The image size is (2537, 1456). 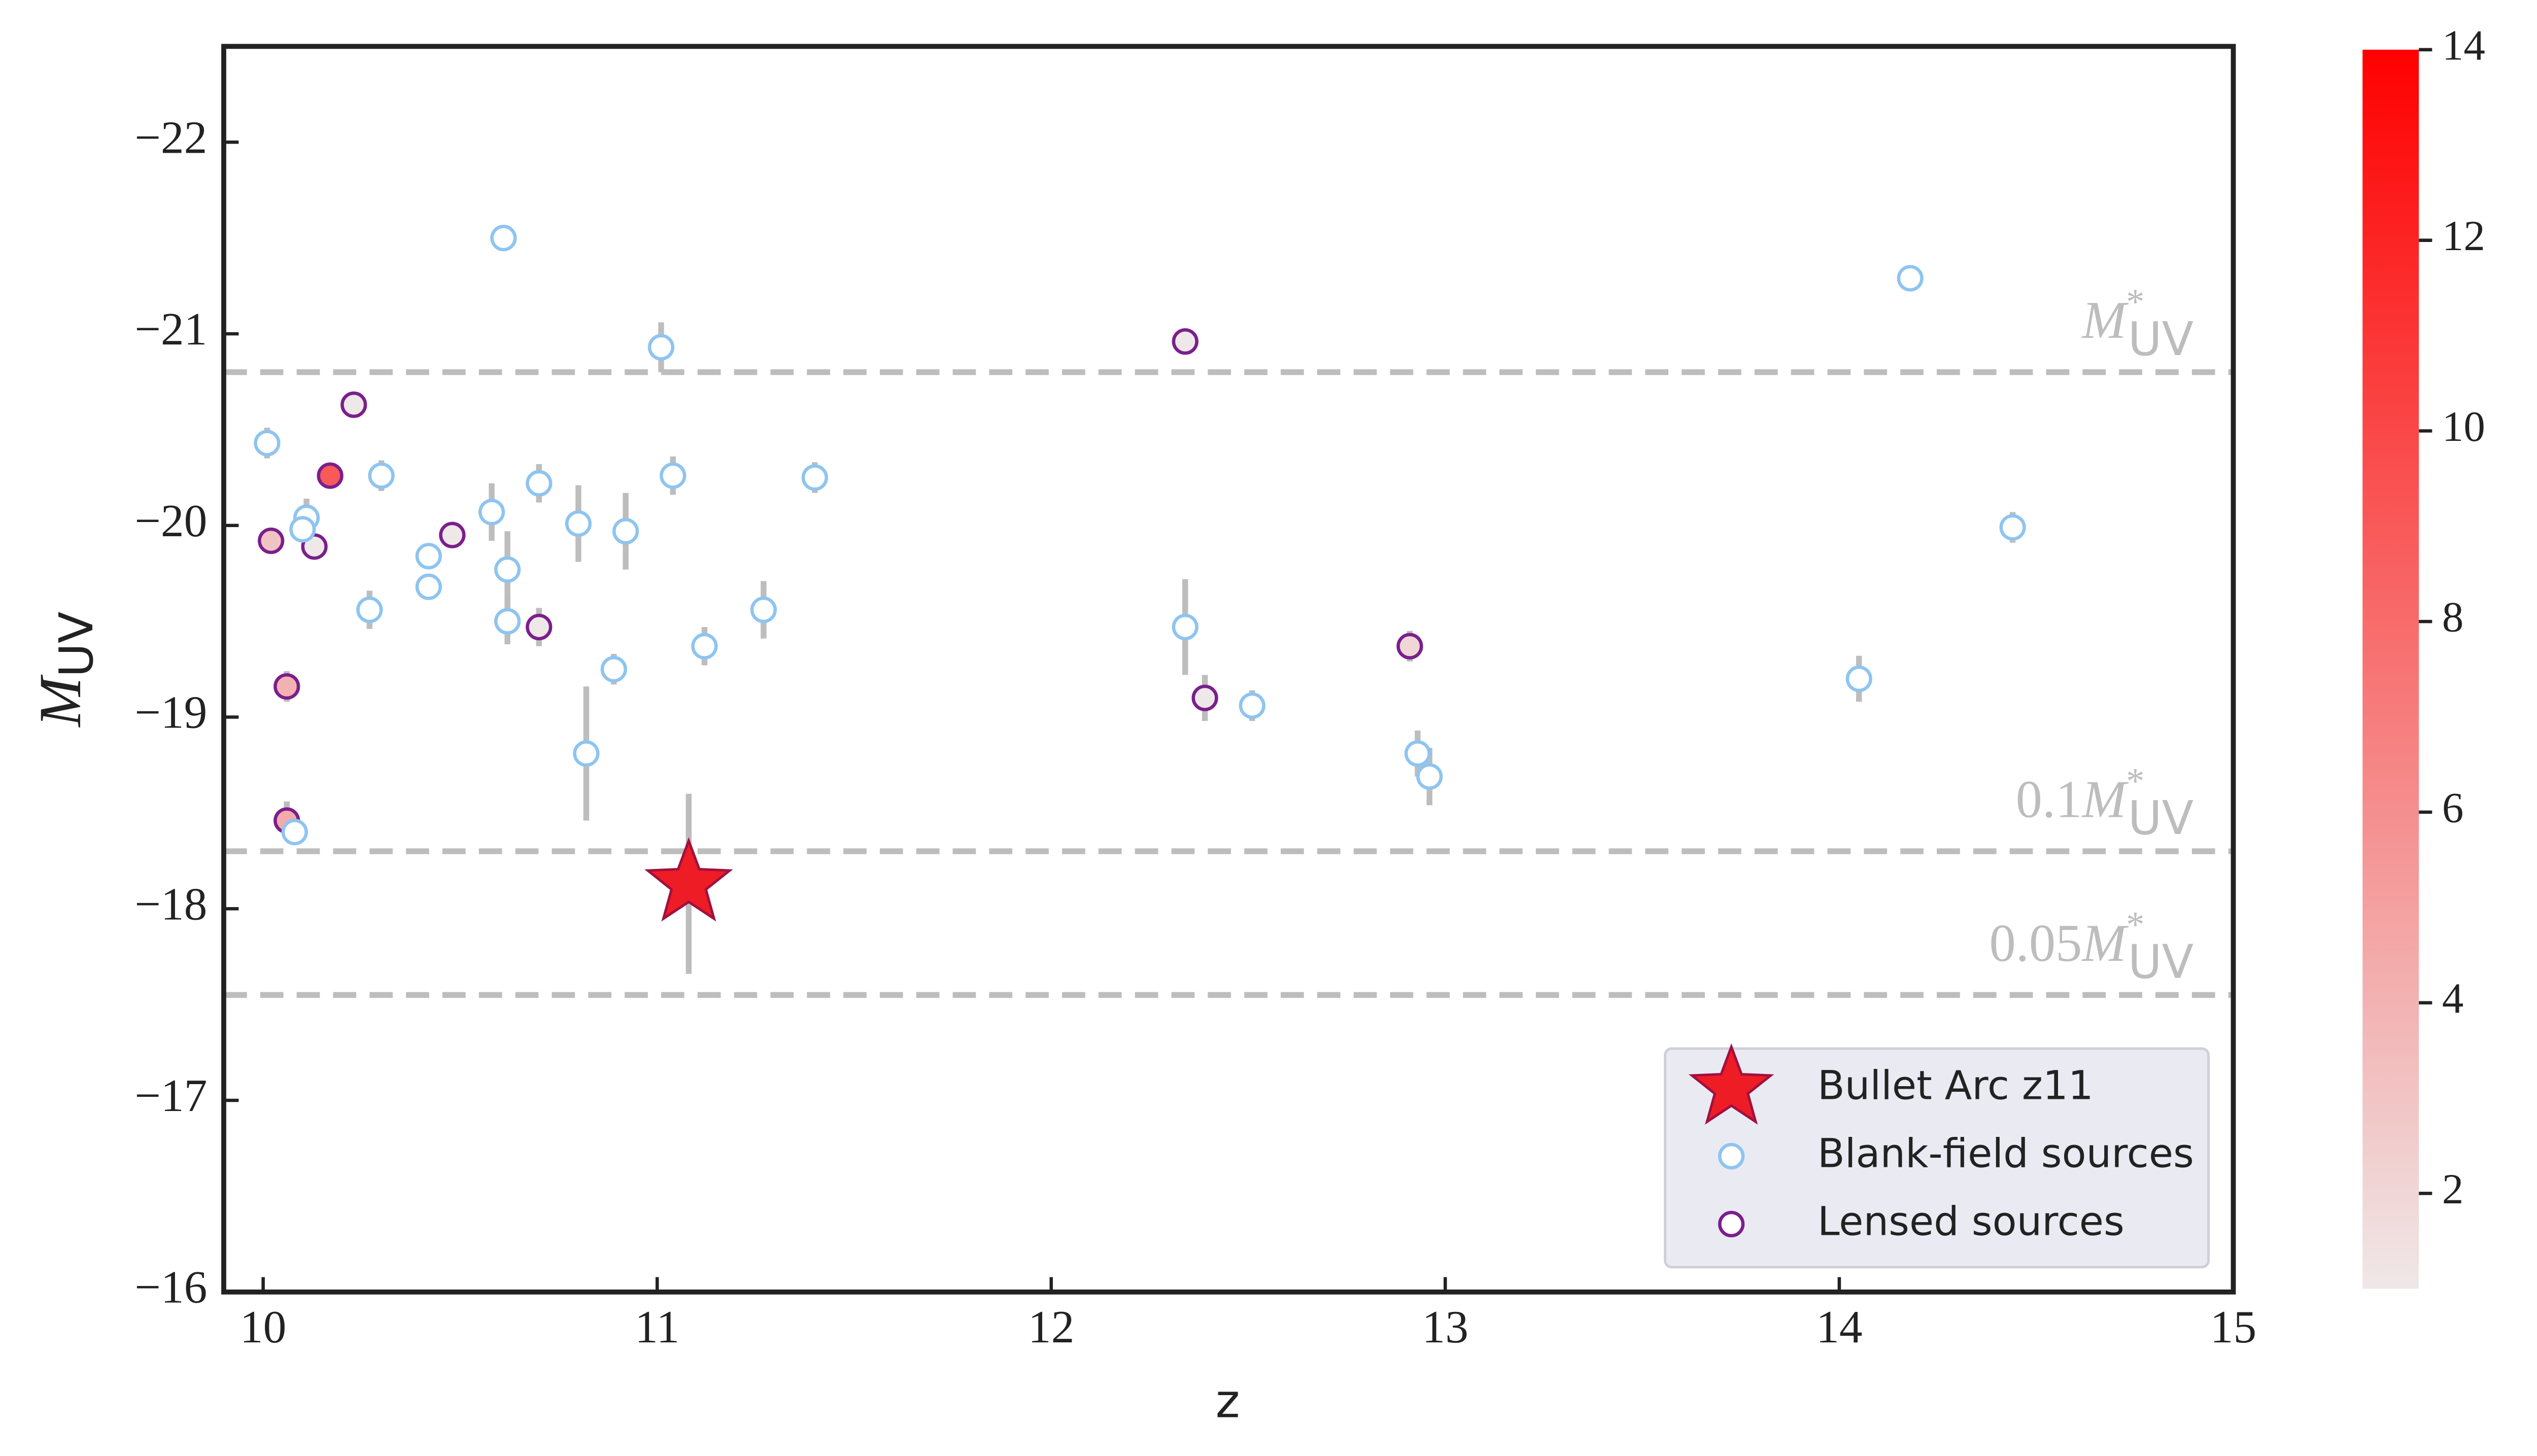 I want to click on y-tick-label: −21, so click(x=170, y=329).